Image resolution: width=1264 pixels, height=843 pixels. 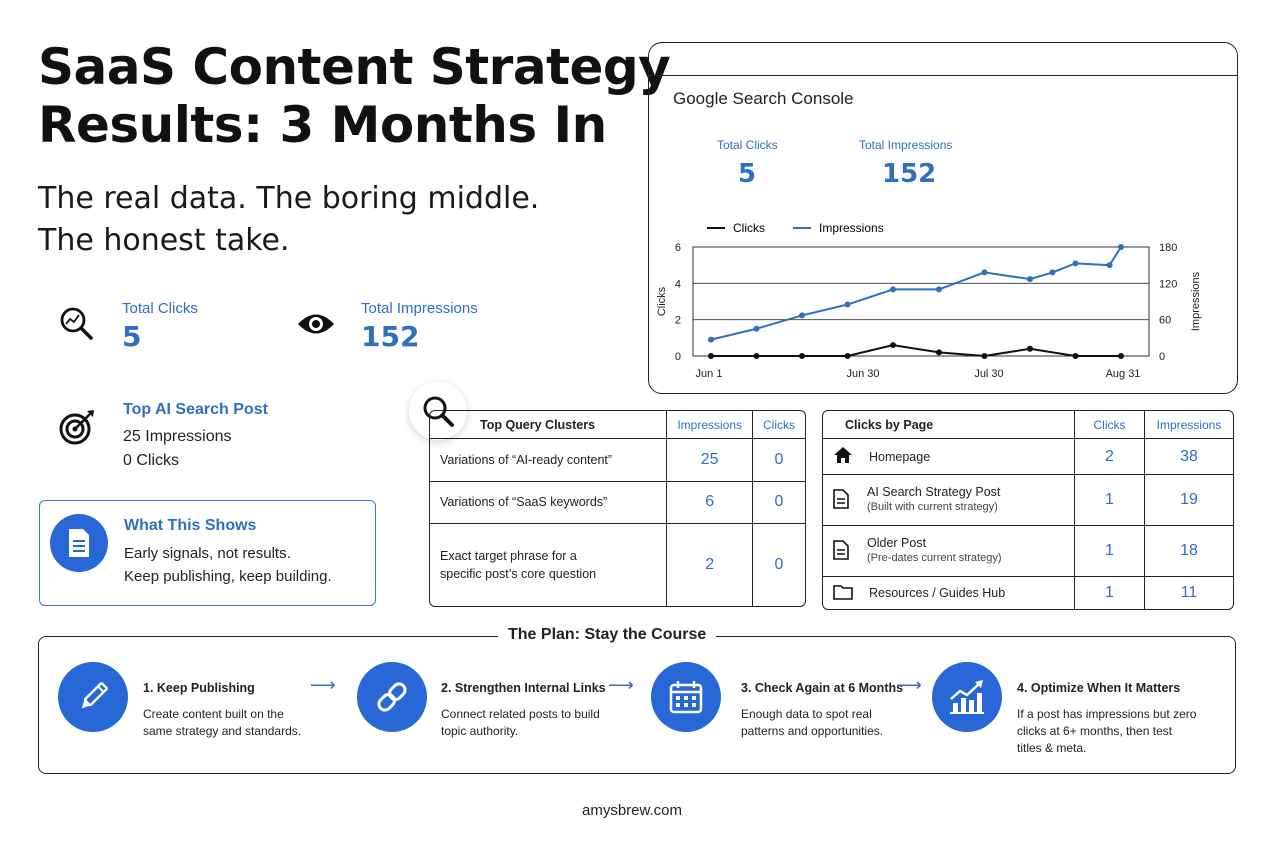 What do you see at coordinates (843, 456) in the screenshot?
I see `home-icon` at bounding box center [843, 456].